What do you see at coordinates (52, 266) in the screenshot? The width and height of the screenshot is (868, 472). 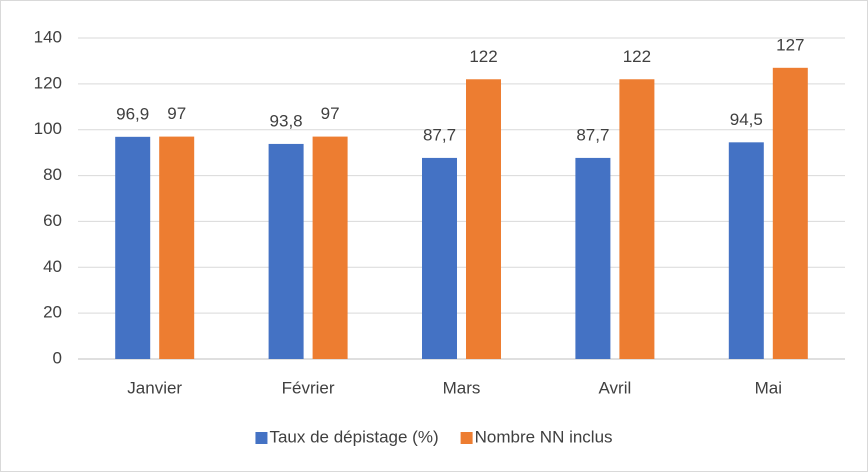 I see `y-tick-label: 40` at bounding box center [52, 266].